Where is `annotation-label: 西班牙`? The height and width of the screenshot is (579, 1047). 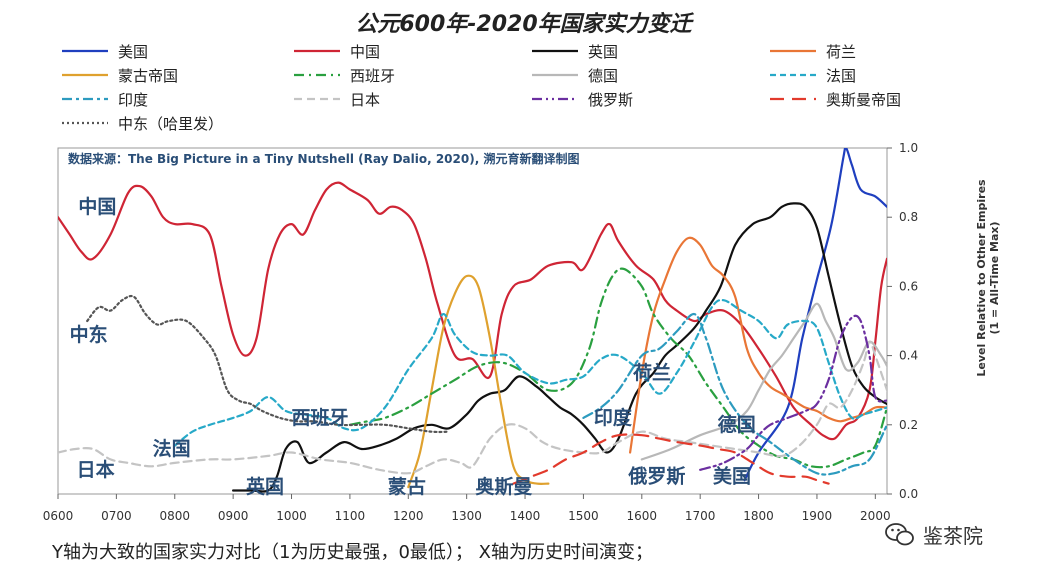
annotation-label: 西班牙 is located at coordinates (320, 417).